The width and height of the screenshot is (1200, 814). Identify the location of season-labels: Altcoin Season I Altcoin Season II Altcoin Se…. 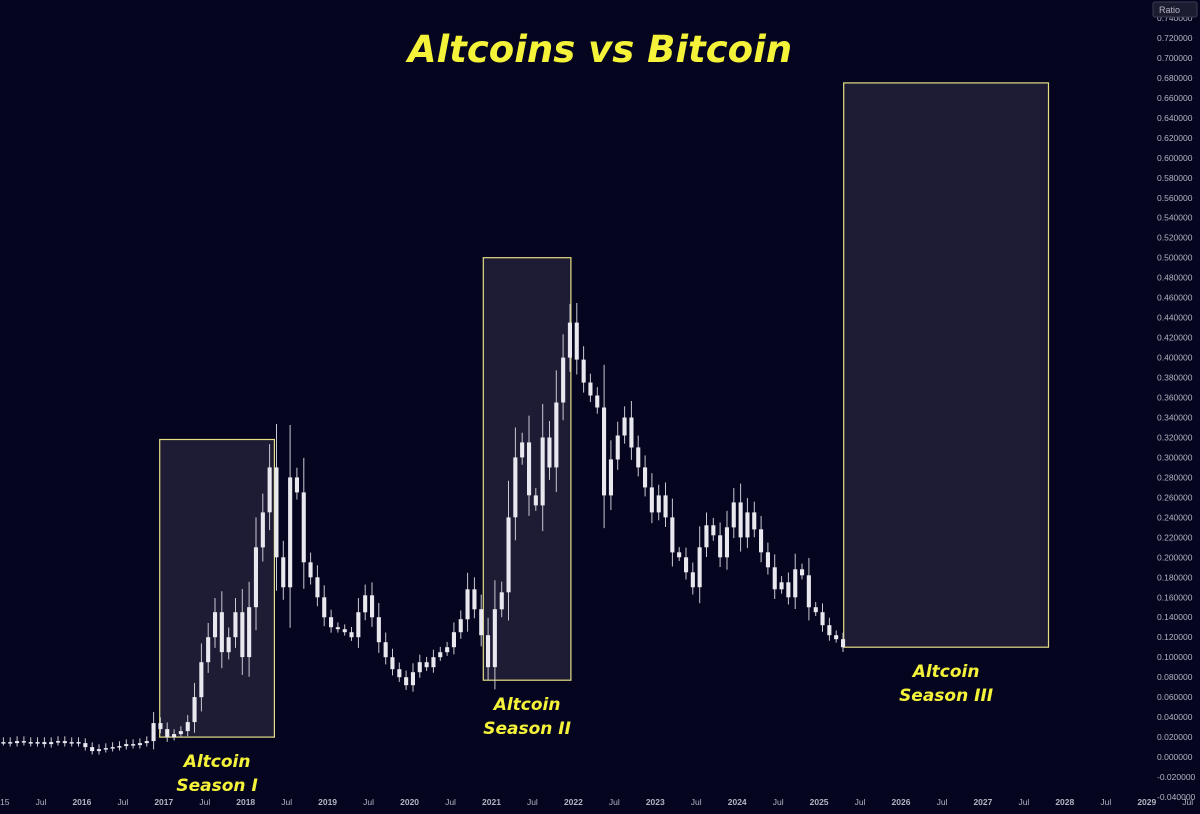
(584, 729).